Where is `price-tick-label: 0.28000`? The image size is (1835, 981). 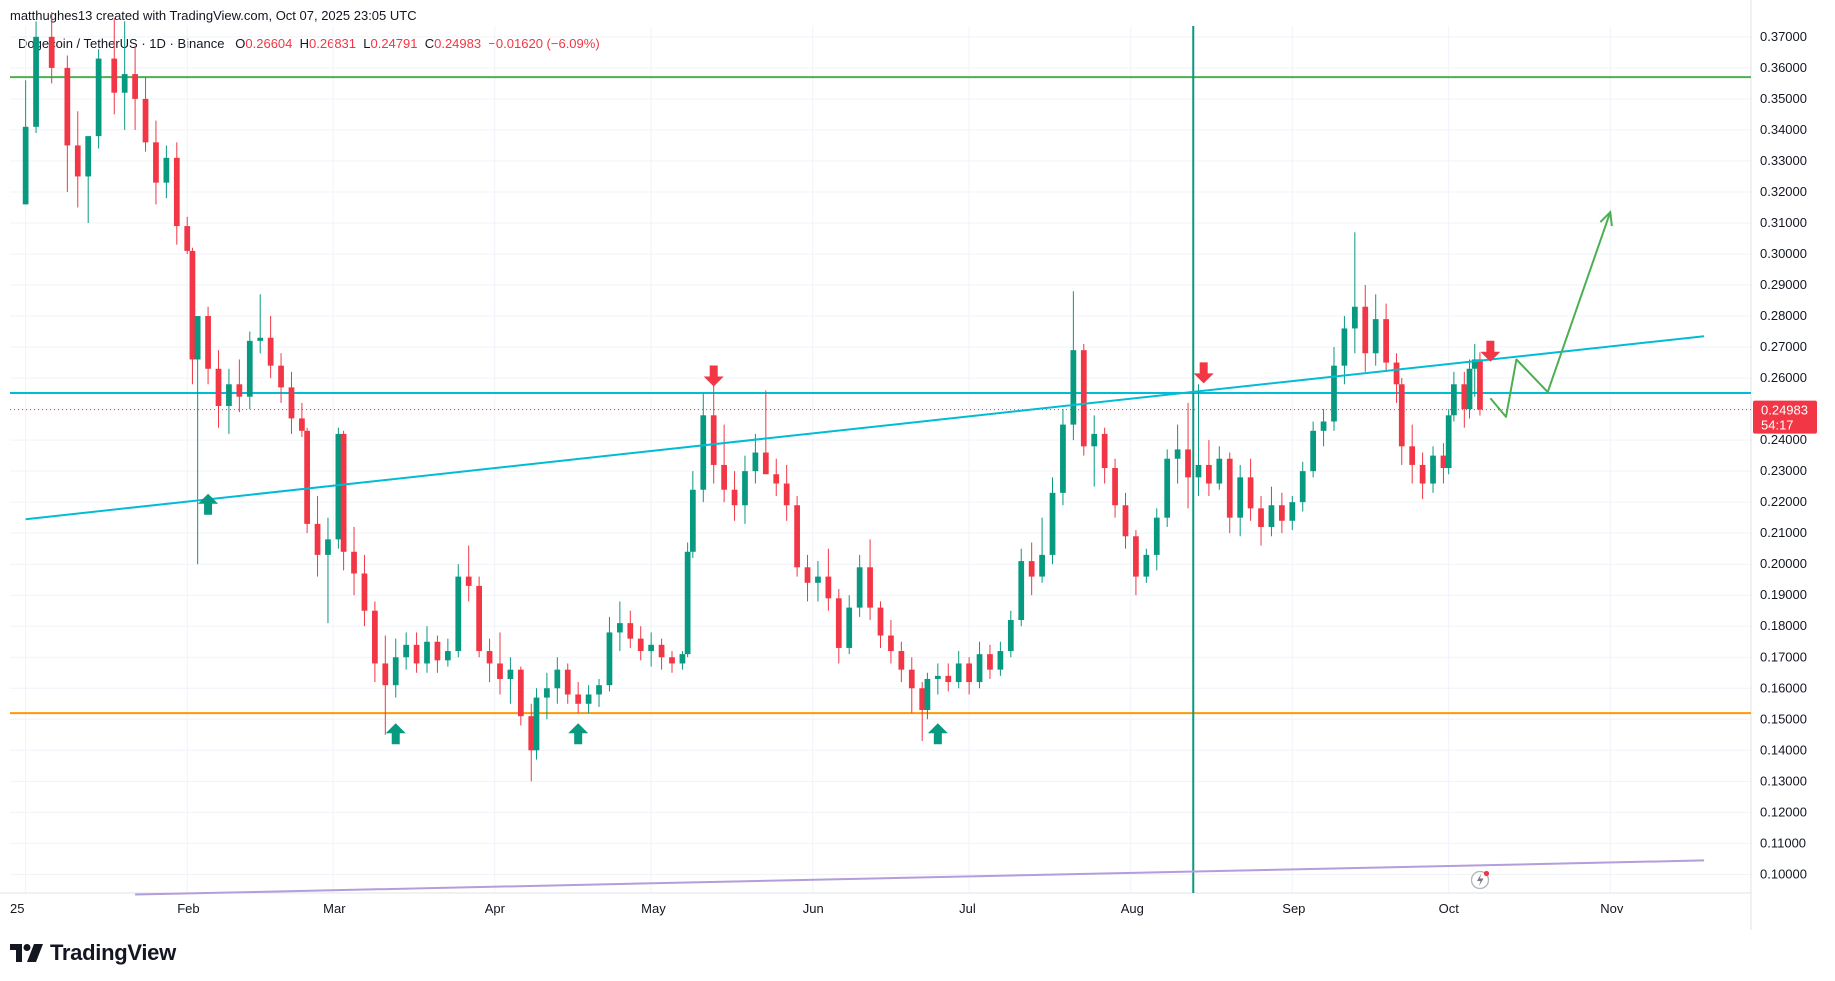 price-tick-label: 0.28000 is located at coordinates (1783, 315).